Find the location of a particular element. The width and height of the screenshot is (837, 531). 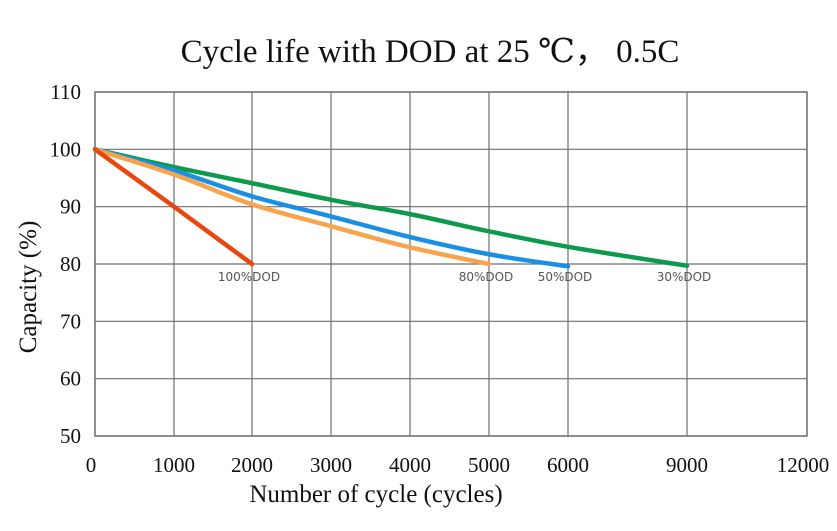

x-tick-label: 4000 is located at coordinates (410, 465).